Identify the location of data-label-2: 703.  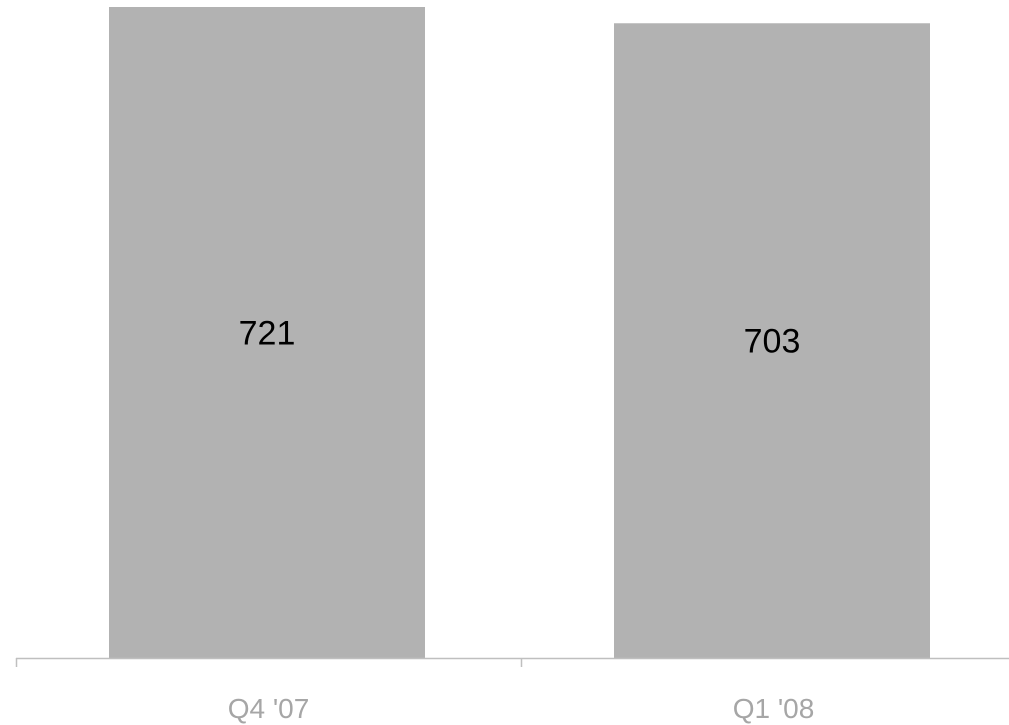
(772, 342).